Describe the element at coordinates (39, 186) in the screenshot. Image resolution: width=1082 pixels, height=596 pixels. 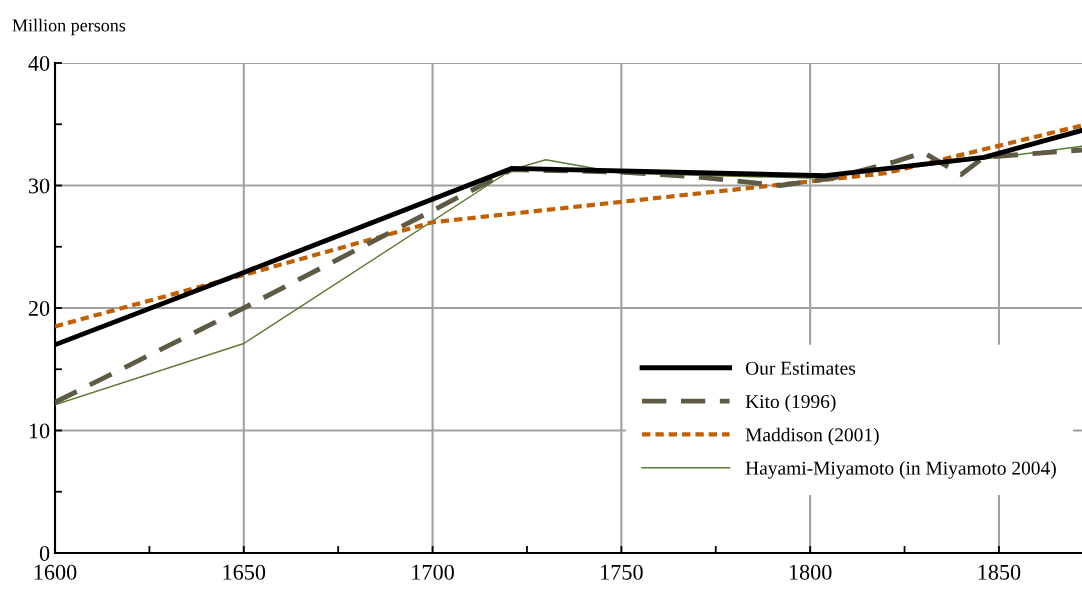
I see `y-tick-label: 30` at that location.